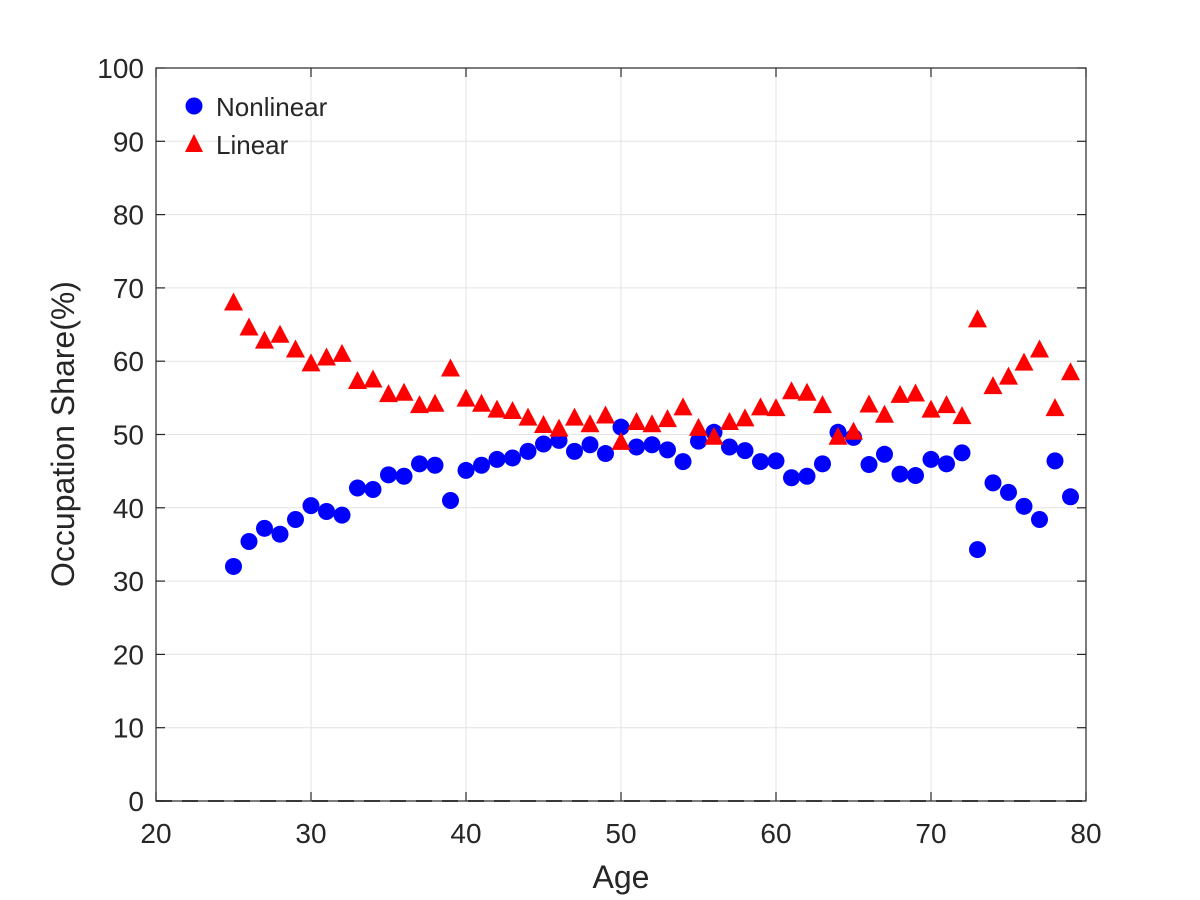 This screenshot has width=1200, height=900. What do you see at coordinates (194, 106) in the screenshot?
I see `legend-marker-nonlinear` at bounding box center [194, 106].